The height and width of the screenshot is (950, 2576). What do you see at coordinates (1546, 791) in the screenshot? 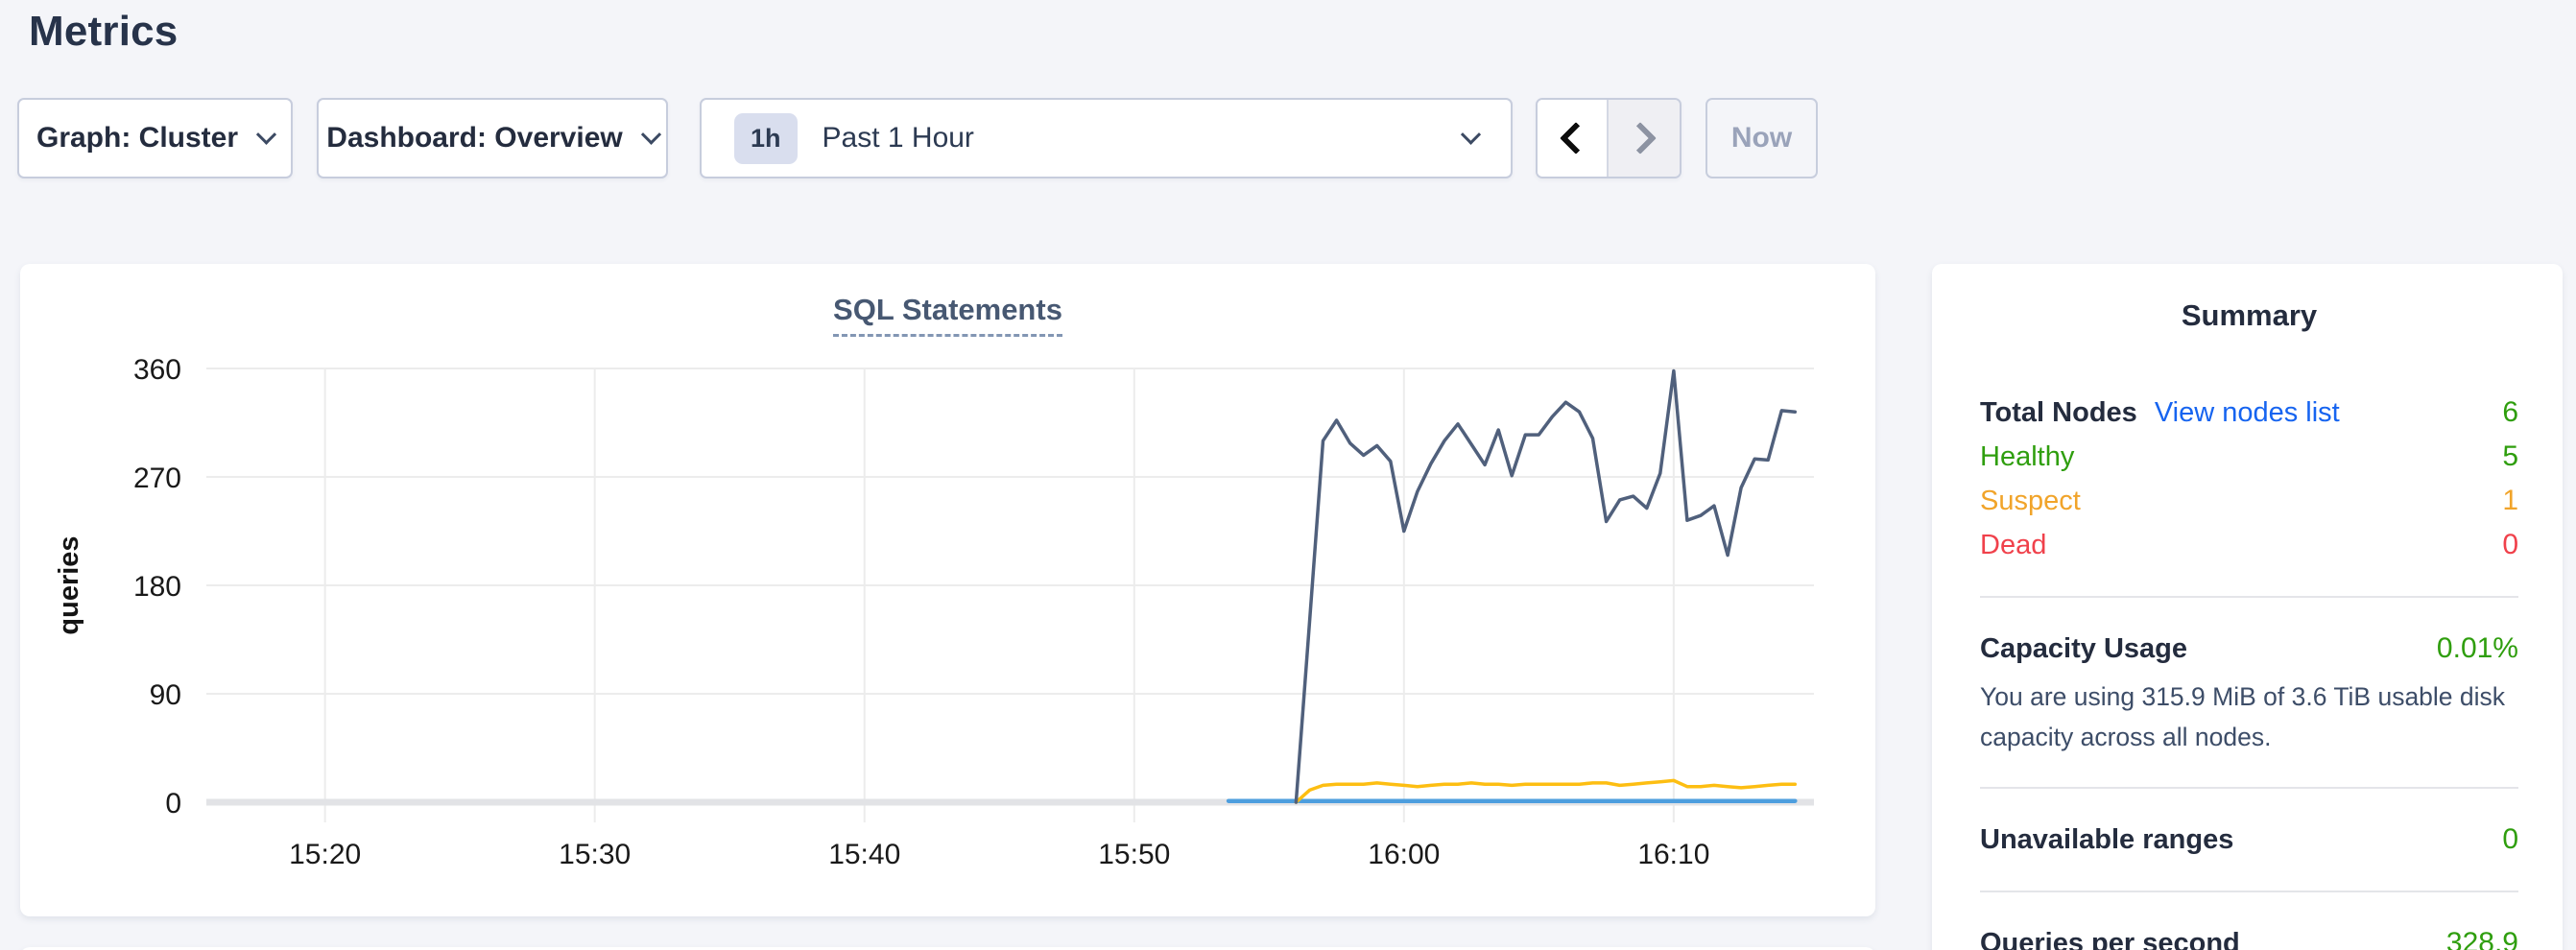
I see `series-line-yellow` at bounding box center [1546, 791].